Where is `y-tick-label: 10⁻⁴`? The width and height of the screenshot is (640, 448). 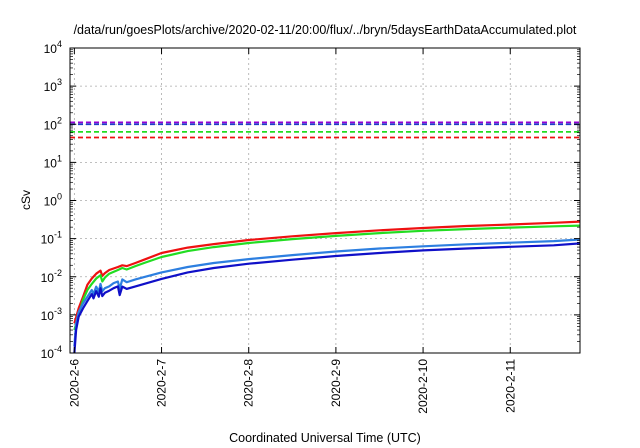 y-tick-label: 10⁻⁴ is located at coordinates (51, 352).